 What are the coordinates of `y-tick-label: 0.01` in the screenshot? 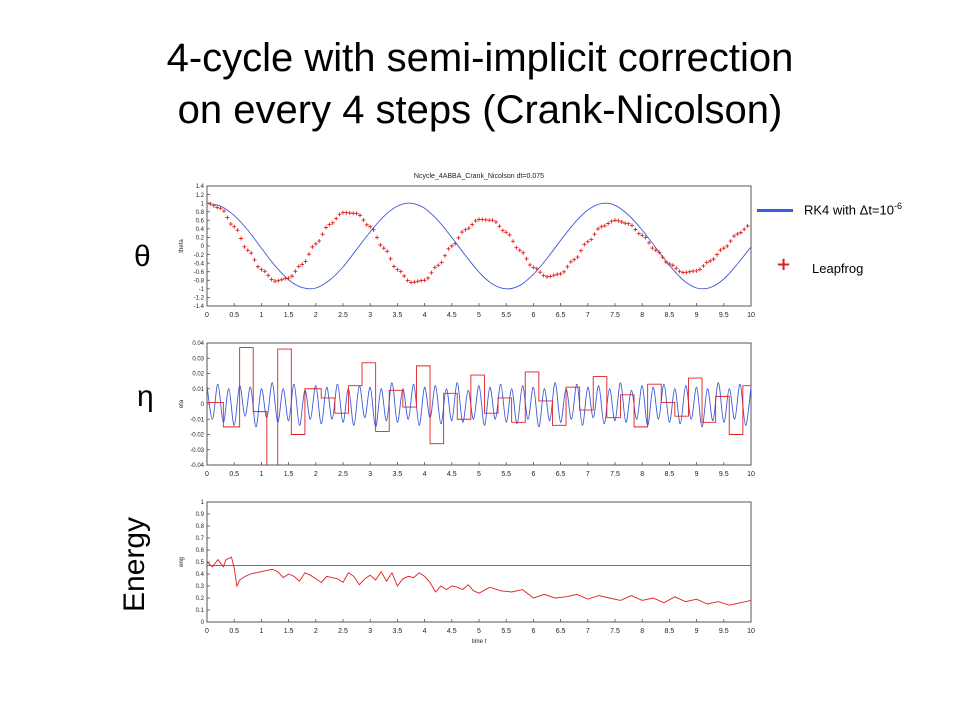 It's located at (198, 390).